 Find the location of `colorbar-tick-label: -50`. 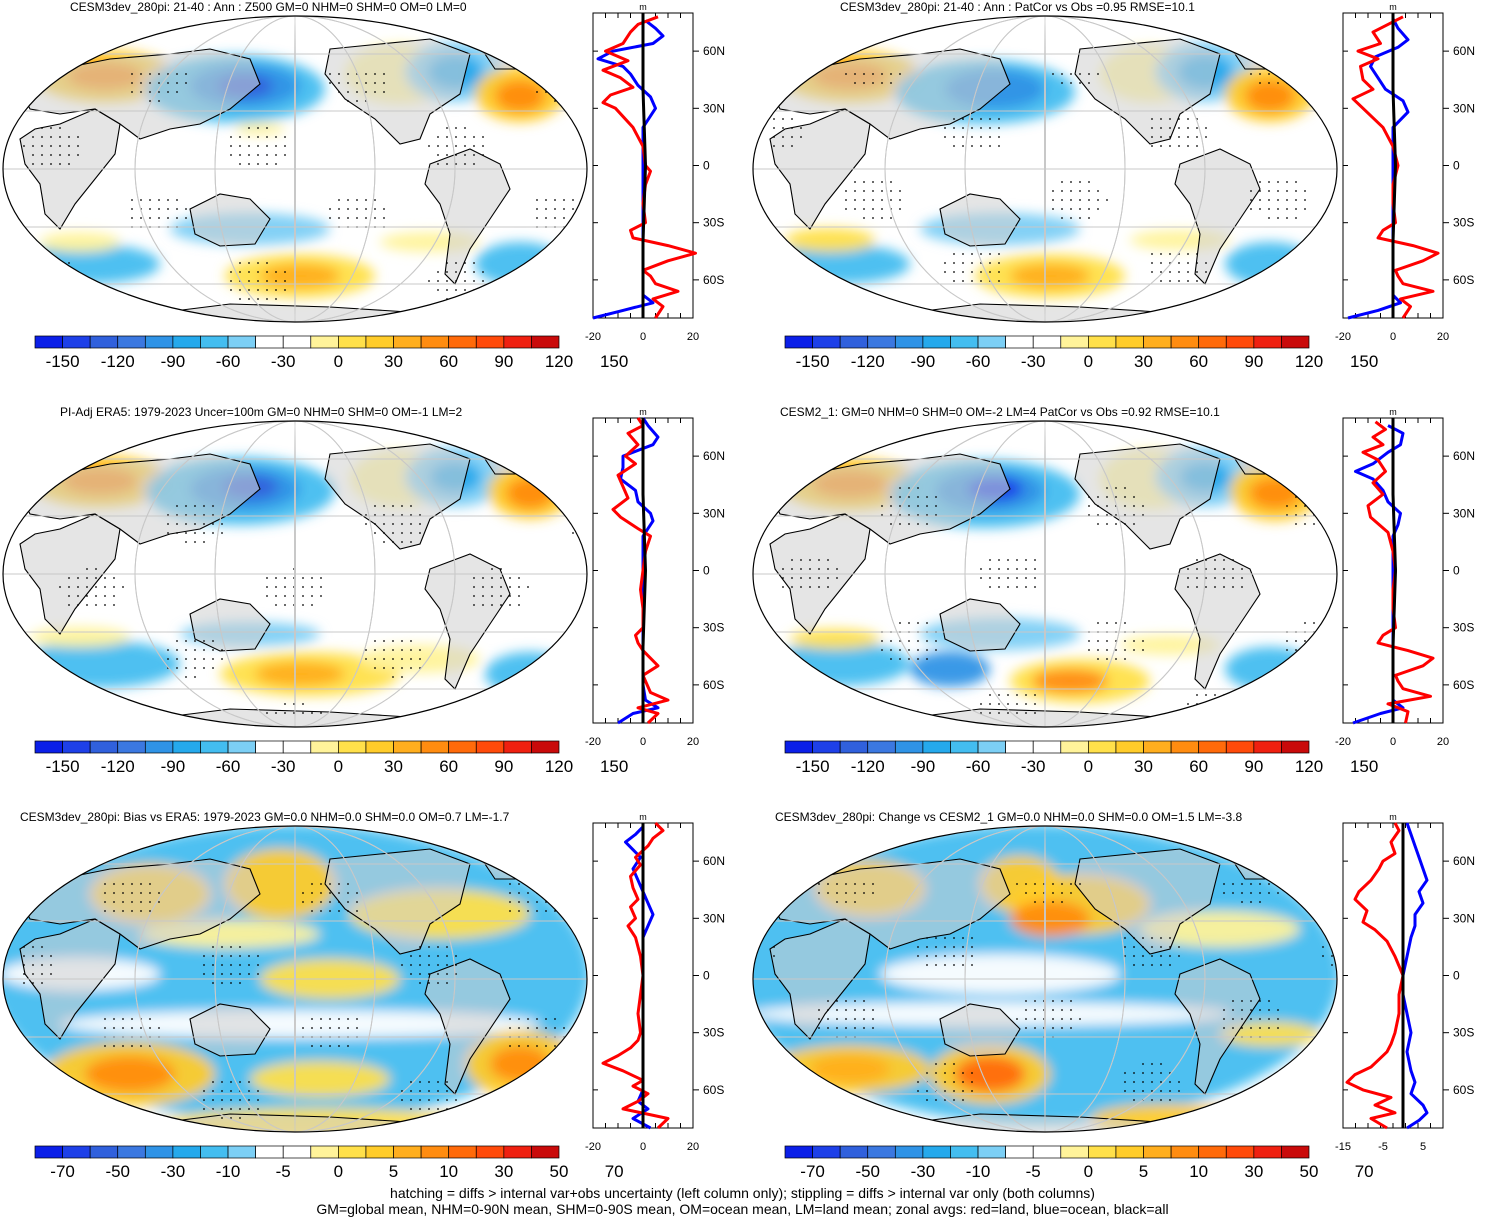

colorbar-tick-label: -50 is located at coordinates (118, 1171).